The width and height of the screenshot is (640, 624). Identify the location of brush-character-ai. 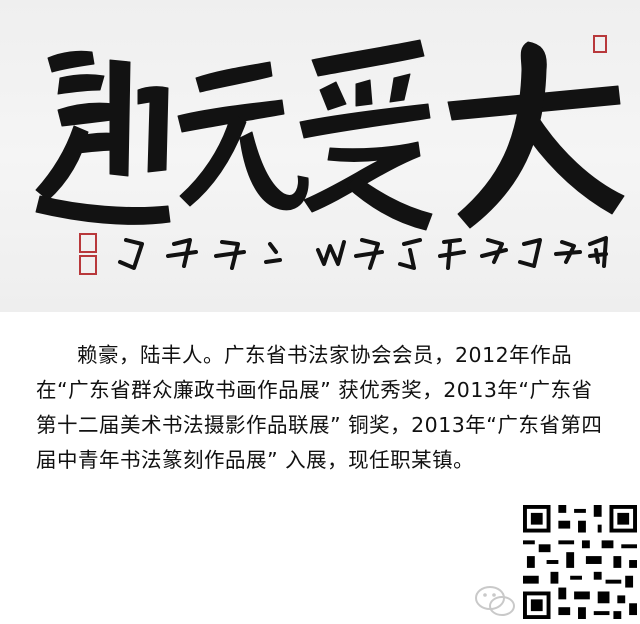
(366, 135).